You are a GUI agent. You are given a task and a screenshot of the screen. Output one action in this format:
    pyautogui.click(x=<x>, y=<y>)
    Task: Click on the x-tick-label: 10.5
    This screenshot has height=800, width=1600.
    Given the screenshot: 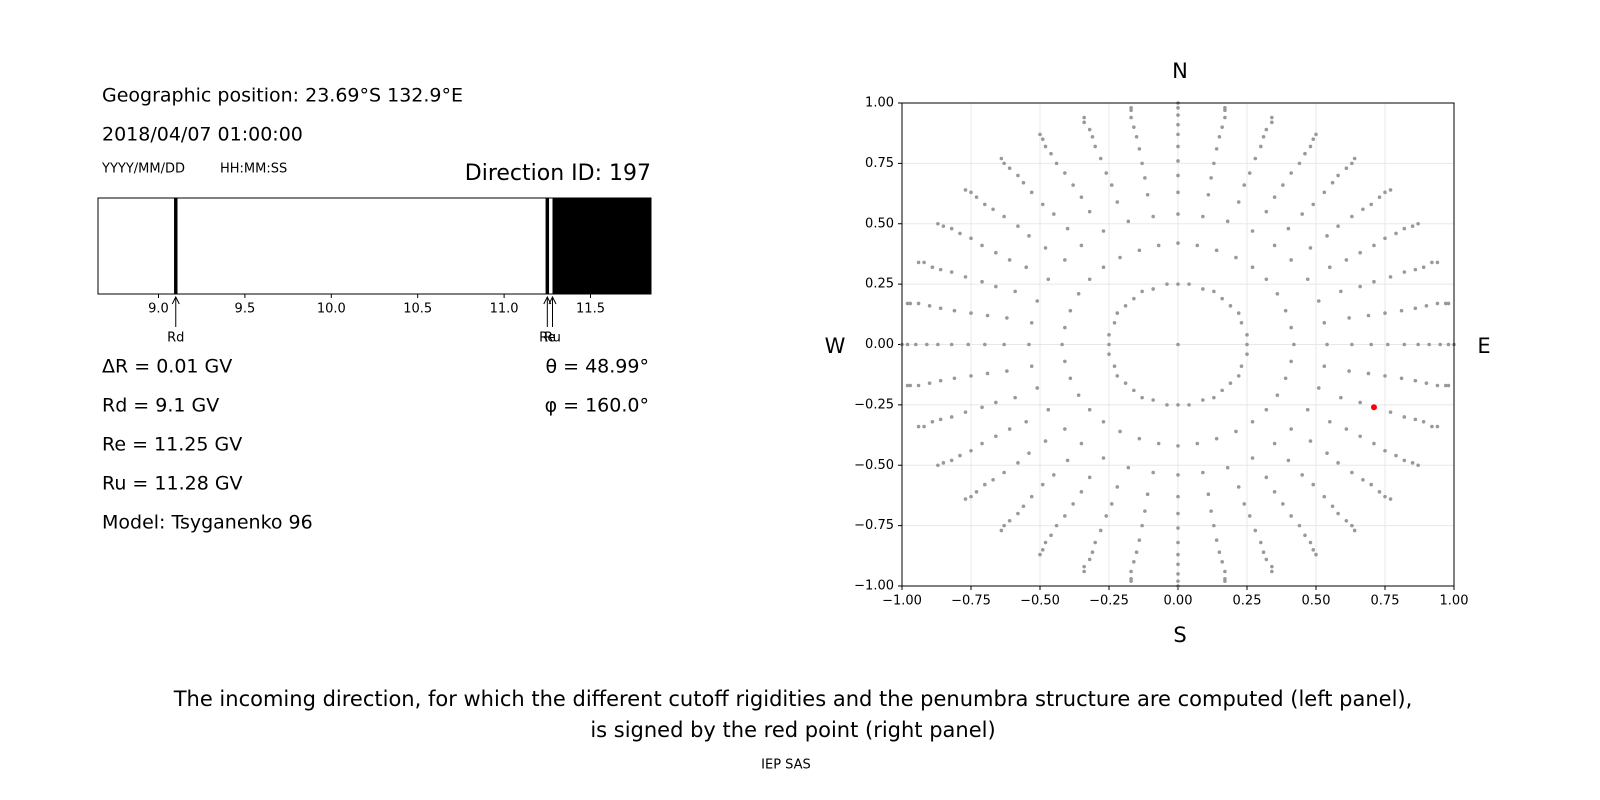 What is the action you would take?
    pyautogui.click(x=417, y=309)
    